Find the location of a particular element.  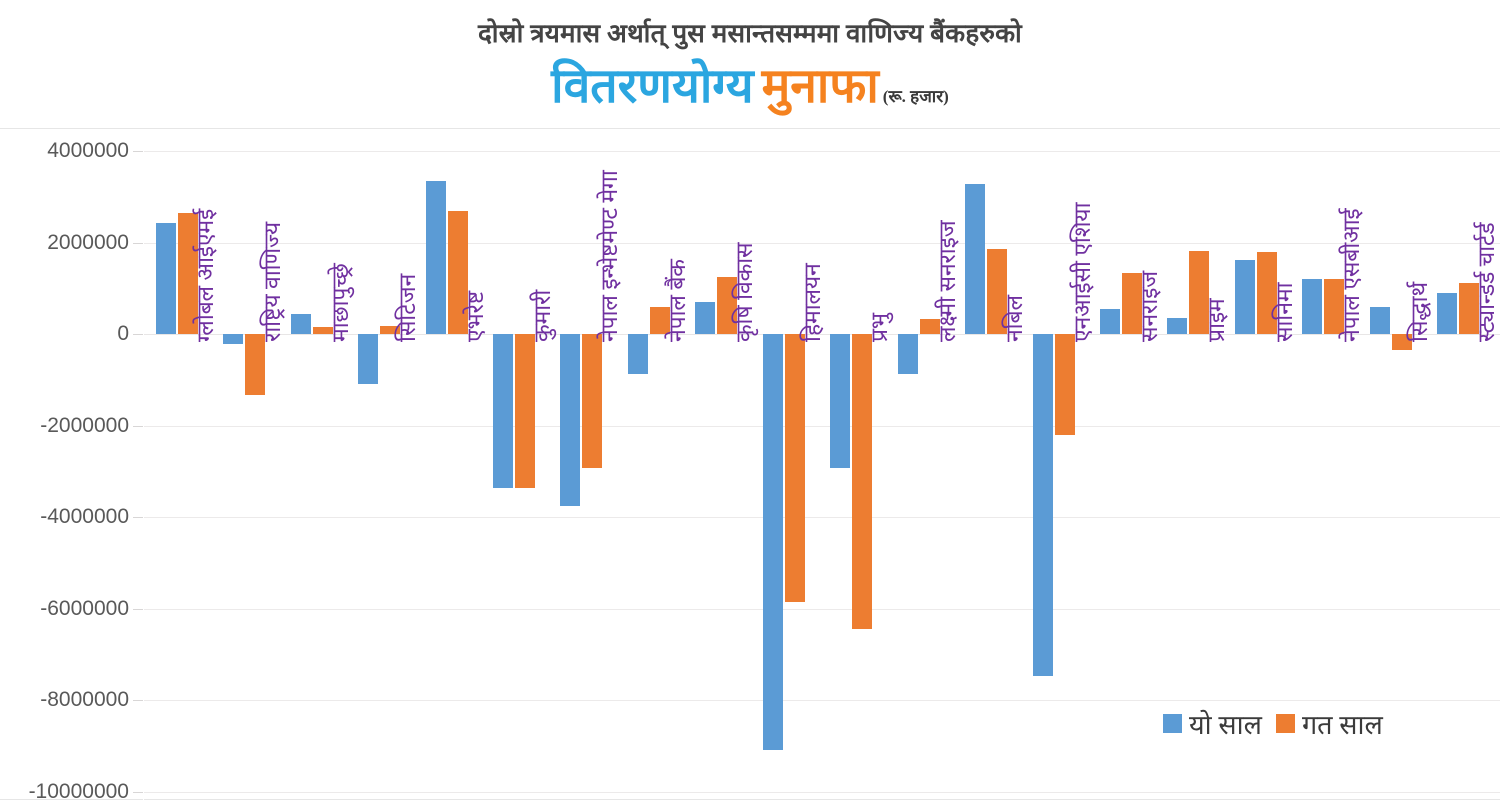

y-axis-tick-label: 2000000 is located at coordinates (88, 242).